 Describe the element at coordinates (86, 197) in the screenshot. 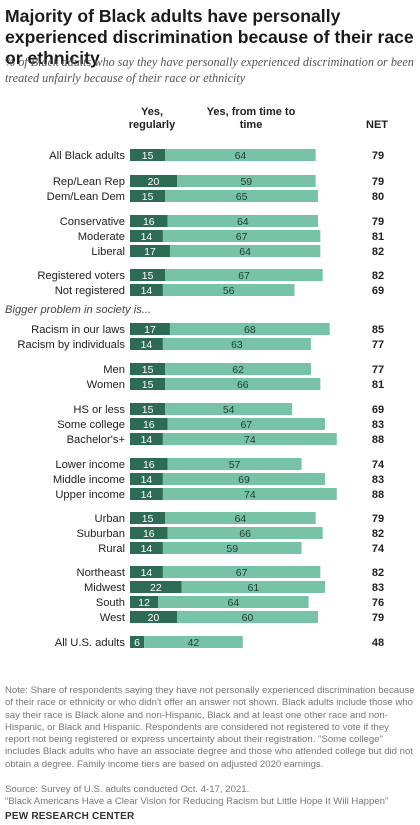

I see `category-label: Dem/Lean Dem` at that location.